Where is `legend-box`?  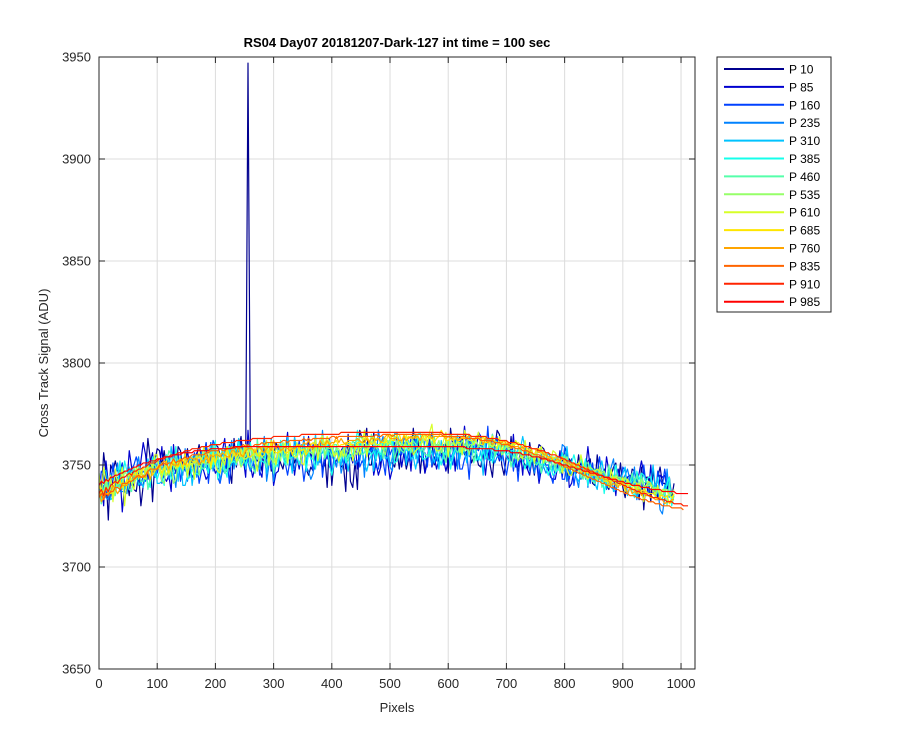
legend-box is located at coordinates (774, 184).